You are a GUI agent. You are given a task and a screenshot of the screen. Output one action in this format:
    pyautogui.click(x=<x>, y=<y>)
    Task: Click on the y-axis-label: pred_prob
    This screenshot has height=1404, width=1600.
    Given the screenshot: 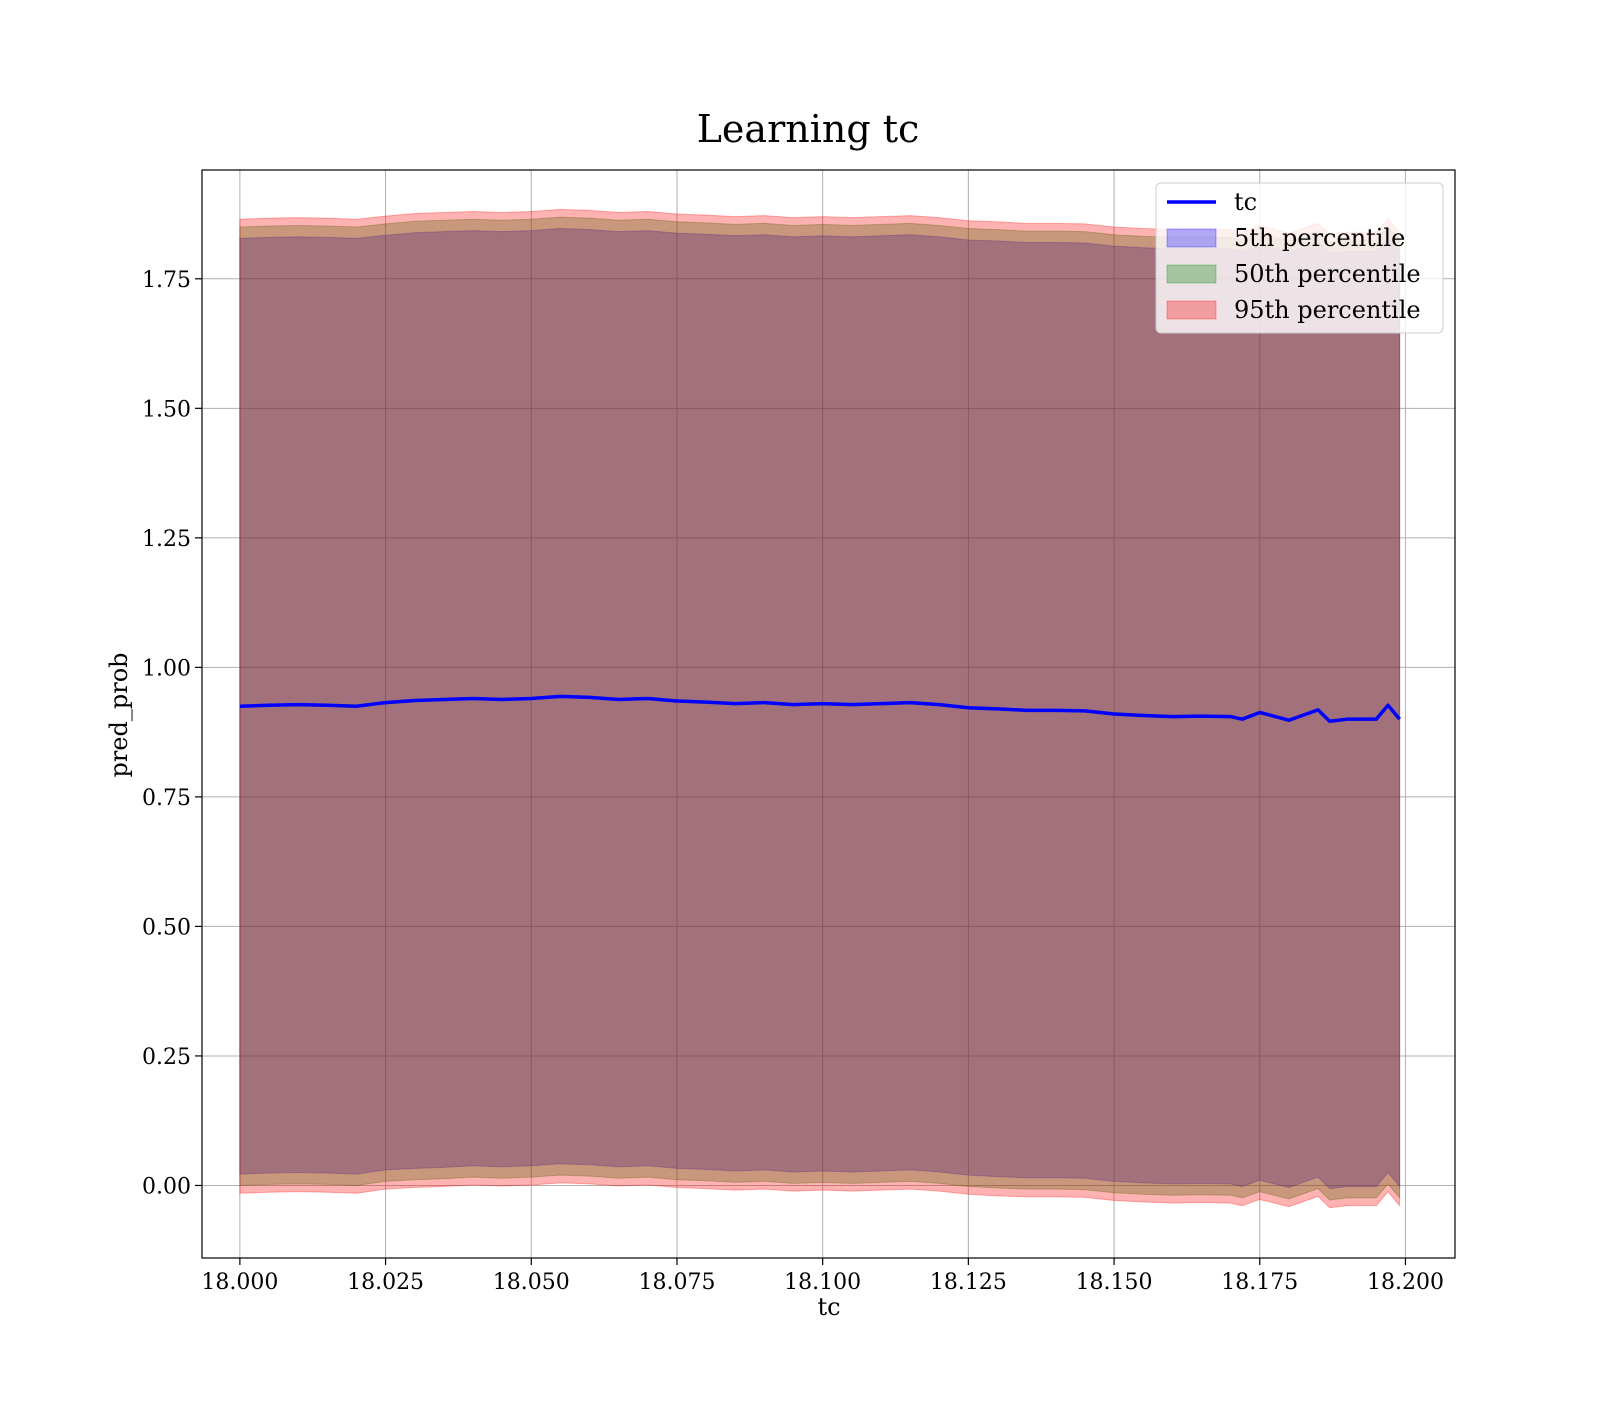 What is the action you would take?
    pyautogui.click(x=119, y=714)
    